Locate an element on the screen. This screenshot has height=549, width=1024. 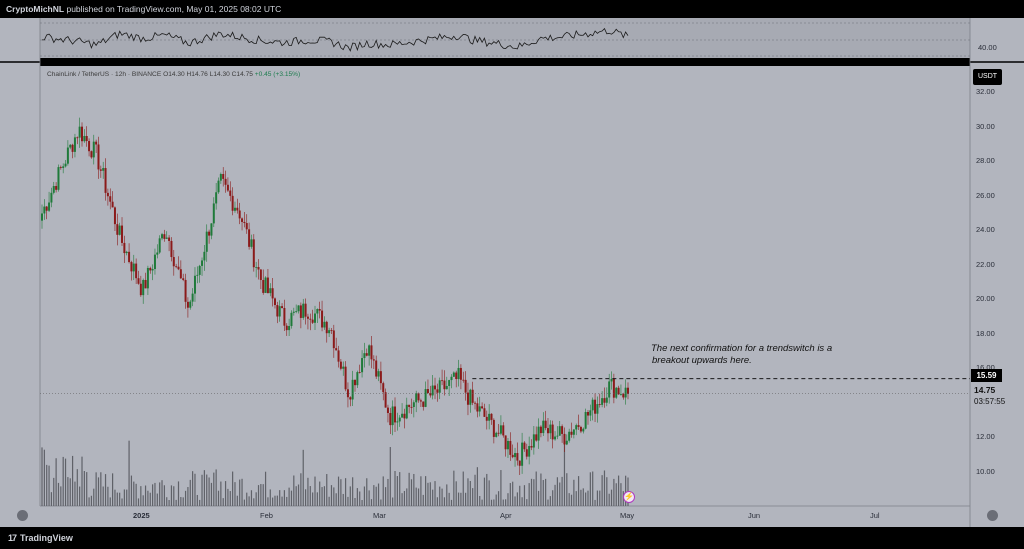
time-label-apr: Apr is located at coordinates (506, 515).